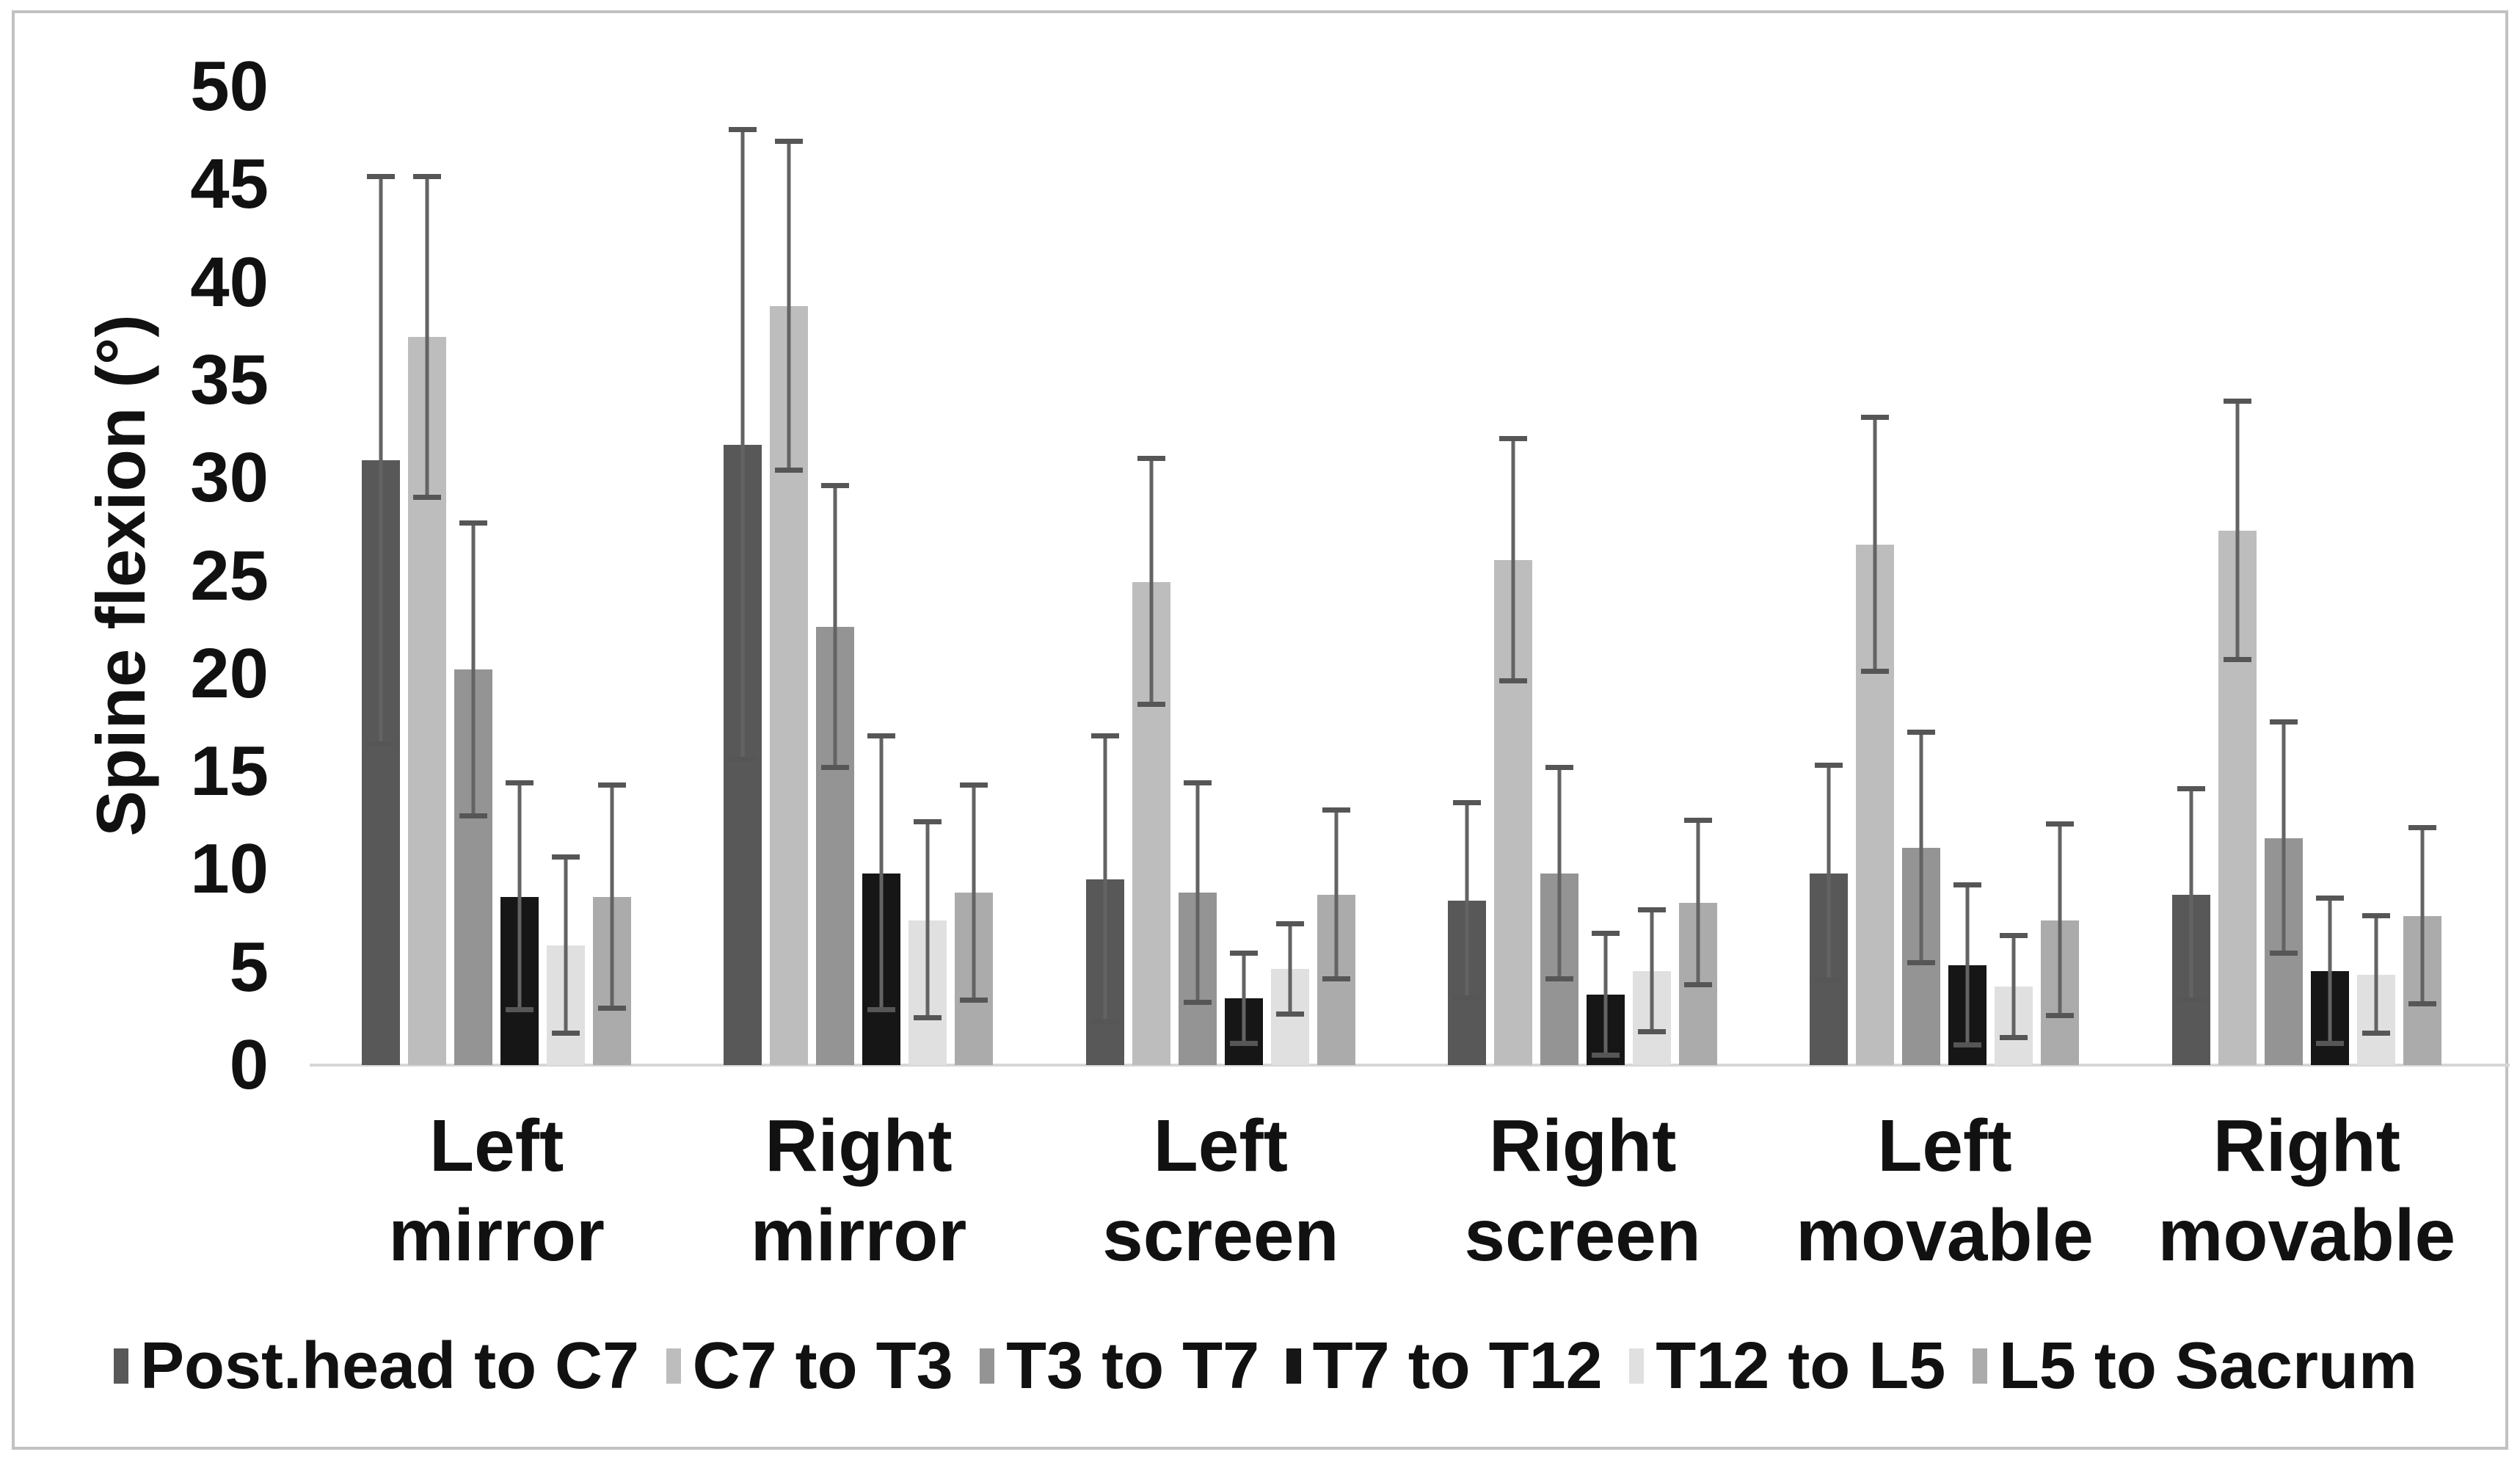  What do you see at coordinates (229, 379) in the screenshot?
I see `y-tick-label: 35` at bounding box center [229, 379].